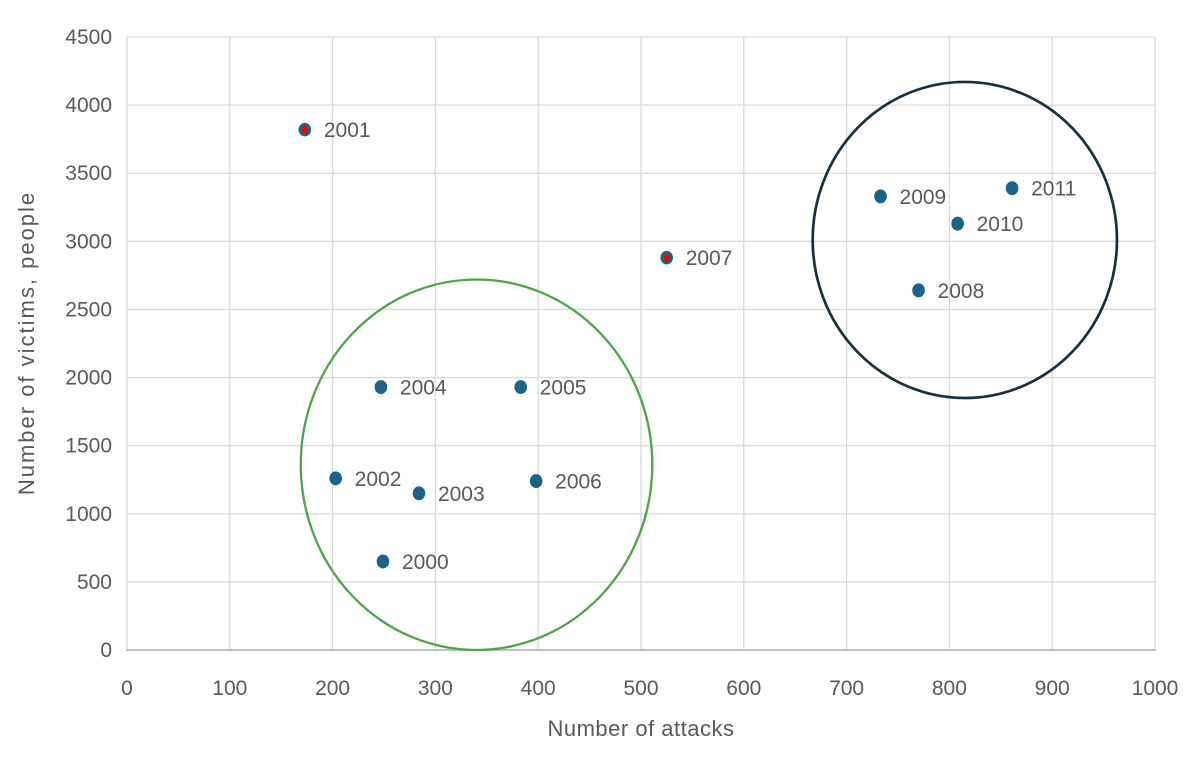 The image size is (1193, 762). What do you see at coordinates (949, 688) in the screenshot?
I see `x-tick-label: 800` at bounding box center [949, 688].